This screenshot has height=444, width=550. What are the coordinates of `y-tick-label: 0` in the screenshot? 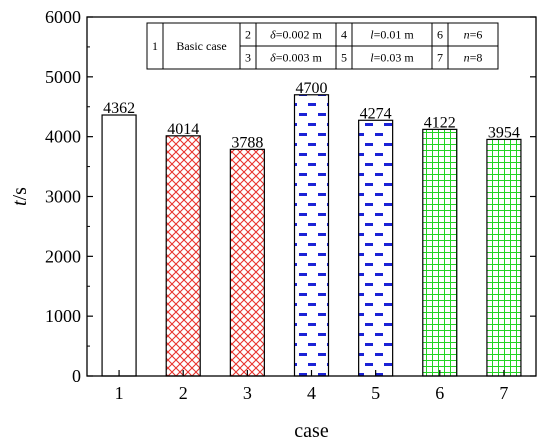 It's located at (76, 376).